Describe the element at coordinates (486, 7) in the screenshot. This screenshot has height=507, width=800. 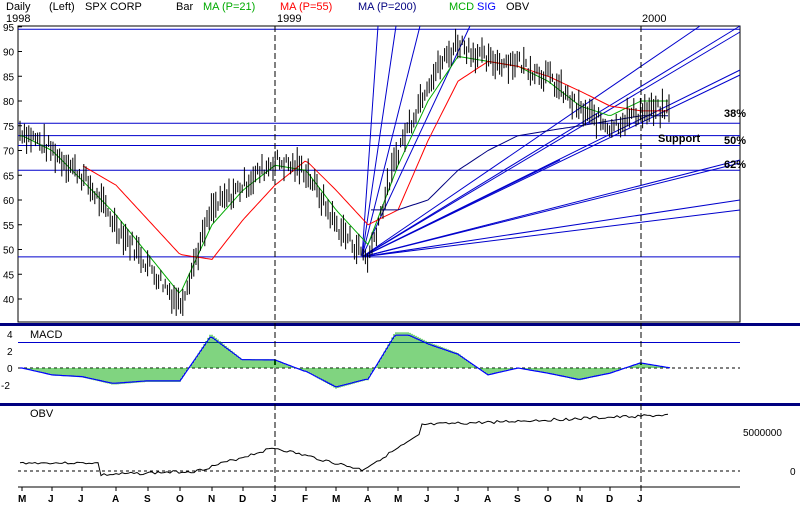
I see `sig-legend: SIG` at that location.